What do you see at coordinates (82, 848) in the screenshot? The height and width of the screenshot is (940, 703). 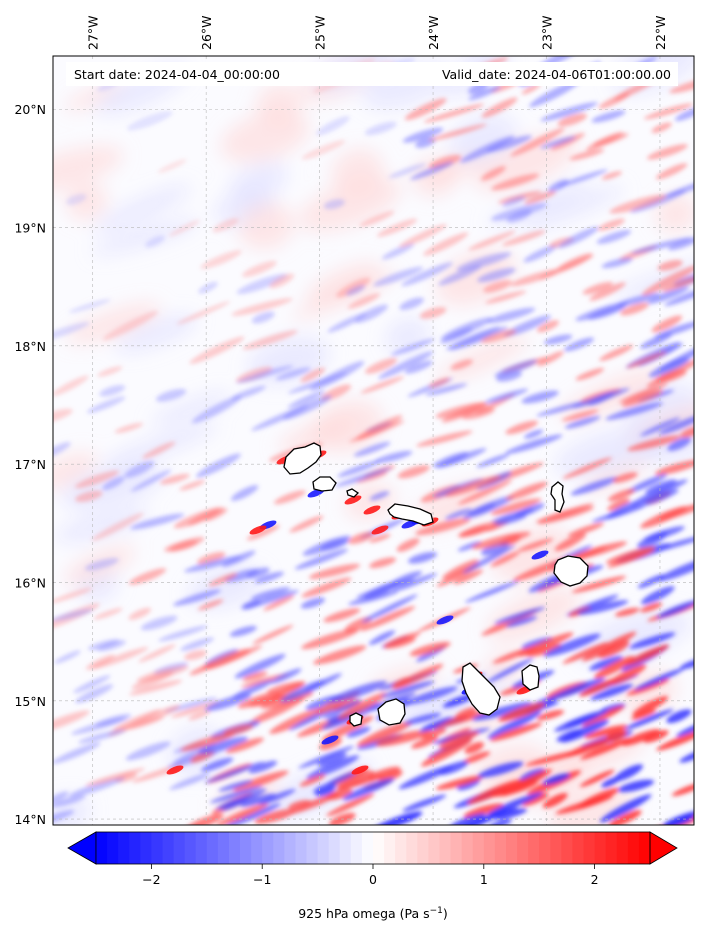 I see `colorbar-extend-low` at bounding box center [82, 848].